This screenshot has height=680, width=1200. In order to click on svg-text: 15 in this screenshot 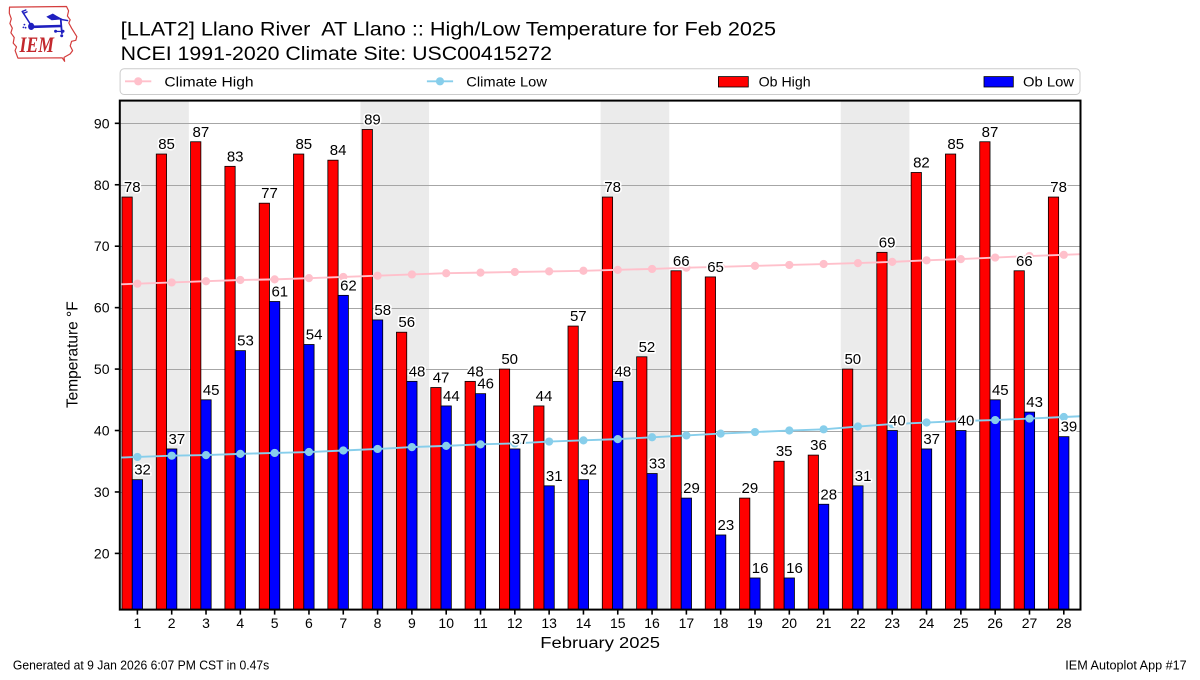, I will do `click(618, 623)`.